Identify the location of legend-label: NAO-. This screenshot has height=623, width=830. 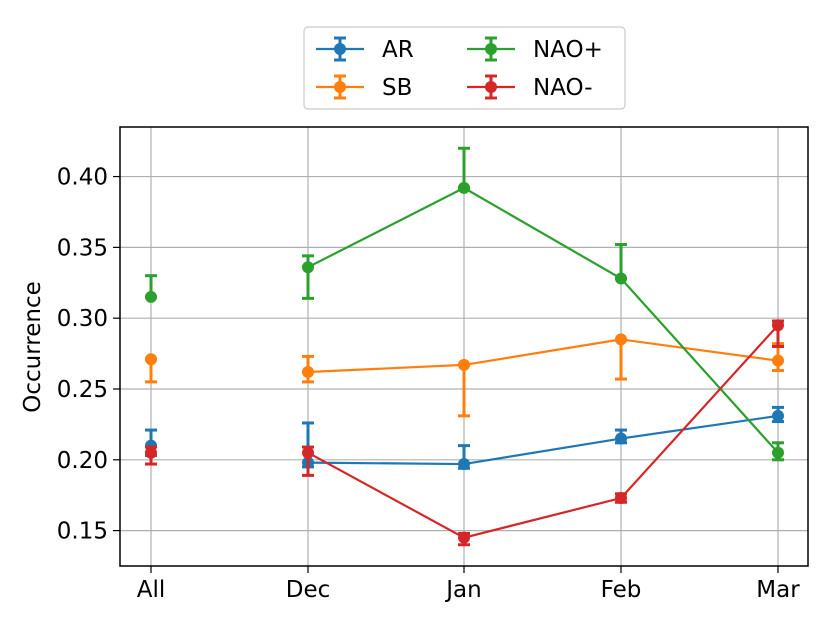
(563, 88).